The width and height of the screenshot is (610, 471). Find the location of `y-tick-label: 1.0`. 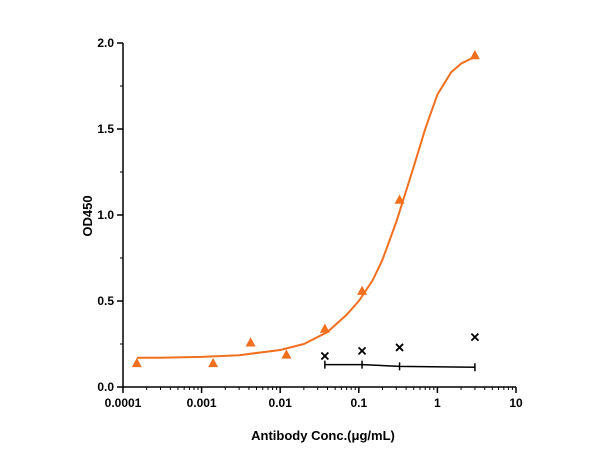

y-tick-label: 1.0 is located at coordinates (105, 215).